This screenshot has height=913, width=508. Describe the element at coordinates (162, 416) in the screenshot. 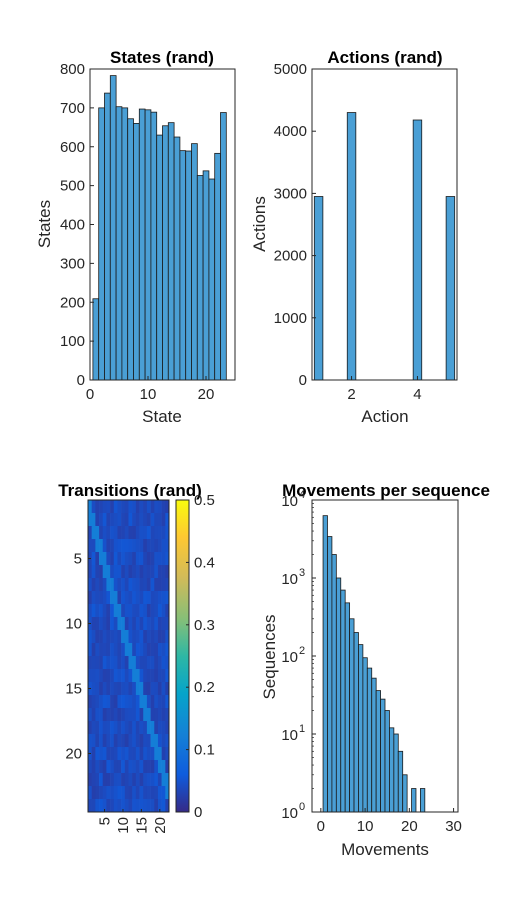

I see `states-xlabel: State` at that location.